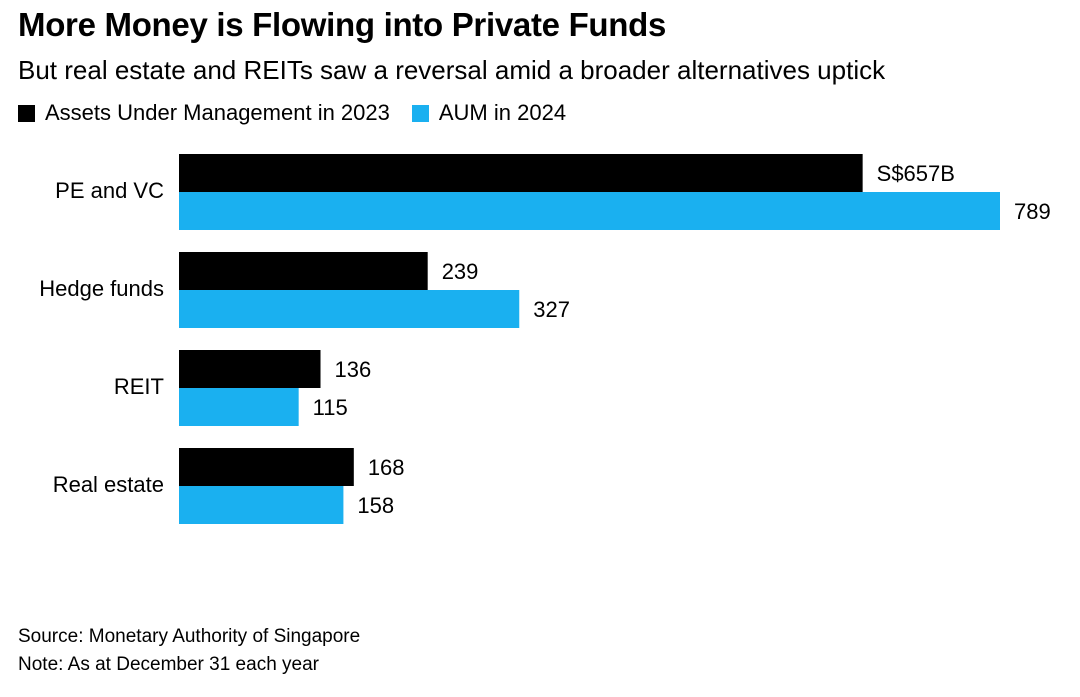 The image size is (1080, 697). What do you see at coordinates (551, 309) in the screenshot?
I see `data-label-hedge-funds-2024: 327` at bounding box center [551, 309].